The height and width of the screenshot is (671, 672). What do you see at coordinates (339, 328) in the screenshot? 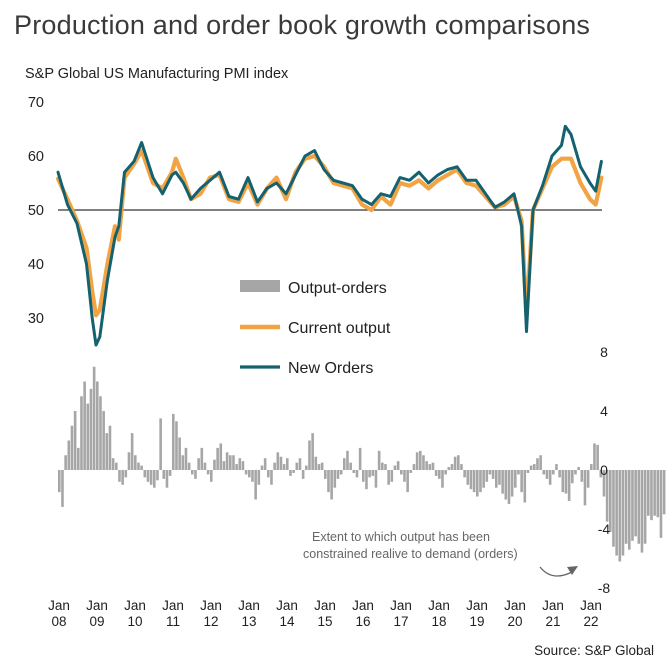
I see `legend-label: Current output` at bounding box center [339, 328].